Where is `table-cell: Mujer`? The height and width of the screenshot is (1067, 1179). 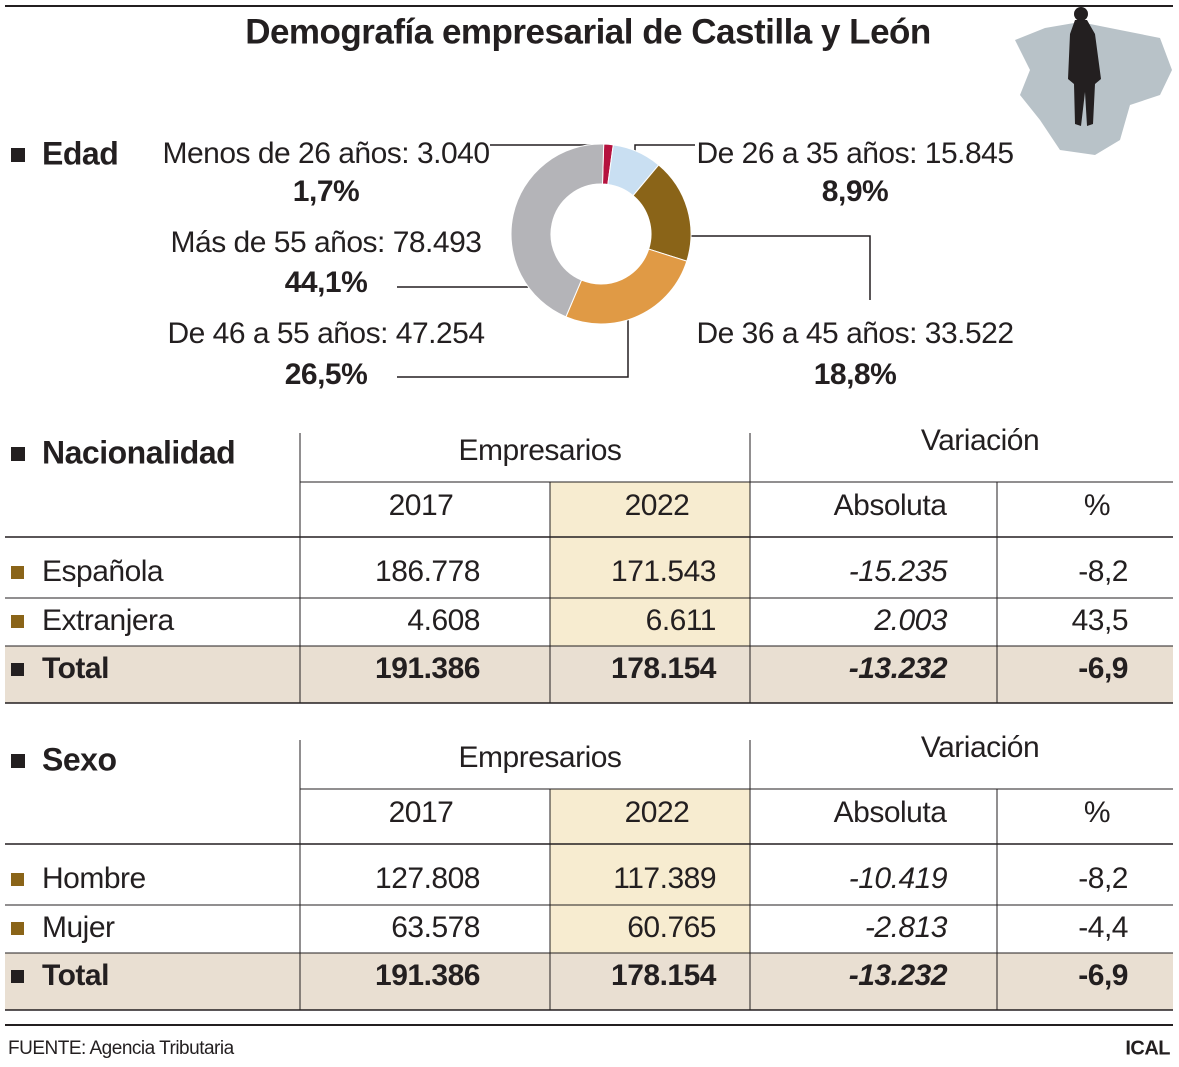
table-cell: Mujer is located at coordinates (78, 927).